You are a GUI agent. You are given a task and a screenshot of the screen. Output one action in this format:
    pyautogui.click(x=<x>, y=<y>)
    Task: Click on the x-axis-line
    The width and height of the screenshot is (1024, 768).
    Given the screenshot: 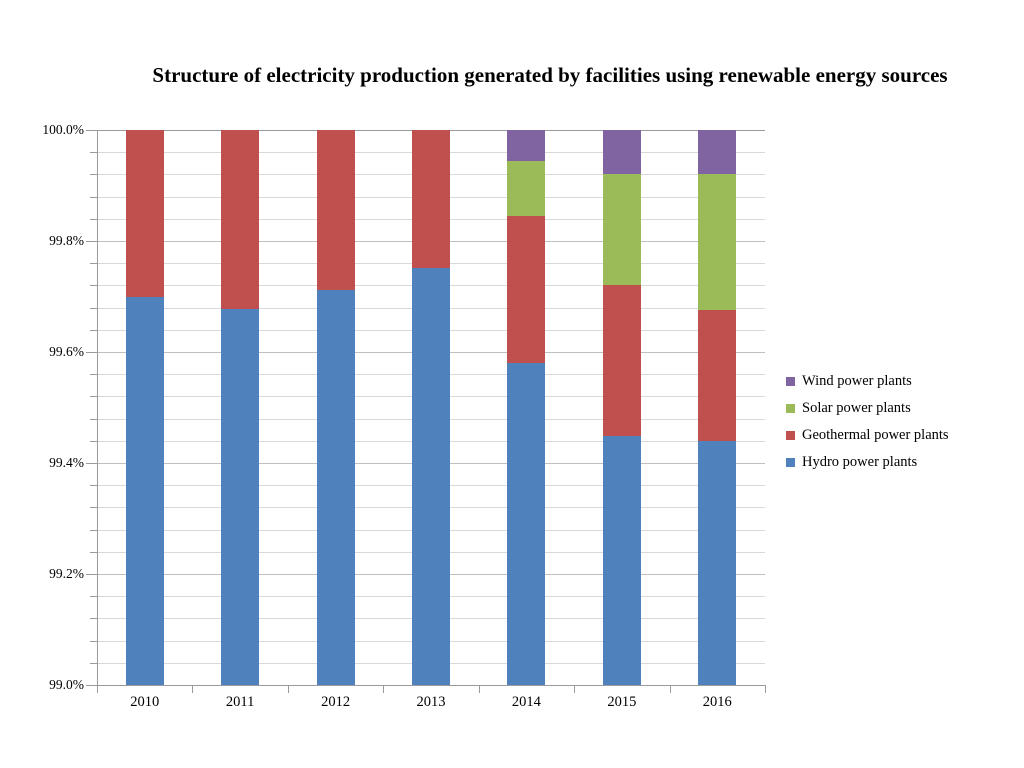 What is the action you would take?
    pyautogui.click(x=431, y=685)
    